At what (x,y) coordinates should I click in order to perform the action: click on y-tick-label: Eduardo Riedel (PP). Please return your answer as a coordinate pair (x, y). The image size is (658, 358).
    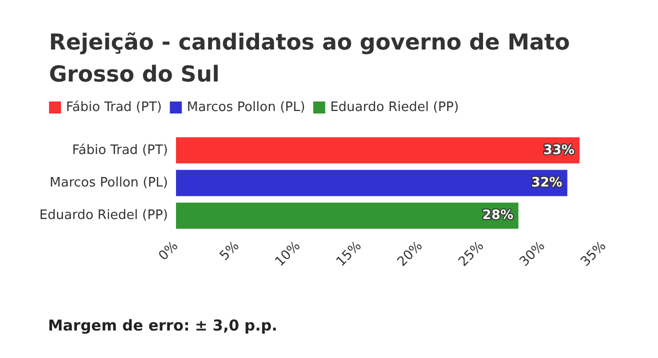
    Looking at the image, I should click on (103, 216).